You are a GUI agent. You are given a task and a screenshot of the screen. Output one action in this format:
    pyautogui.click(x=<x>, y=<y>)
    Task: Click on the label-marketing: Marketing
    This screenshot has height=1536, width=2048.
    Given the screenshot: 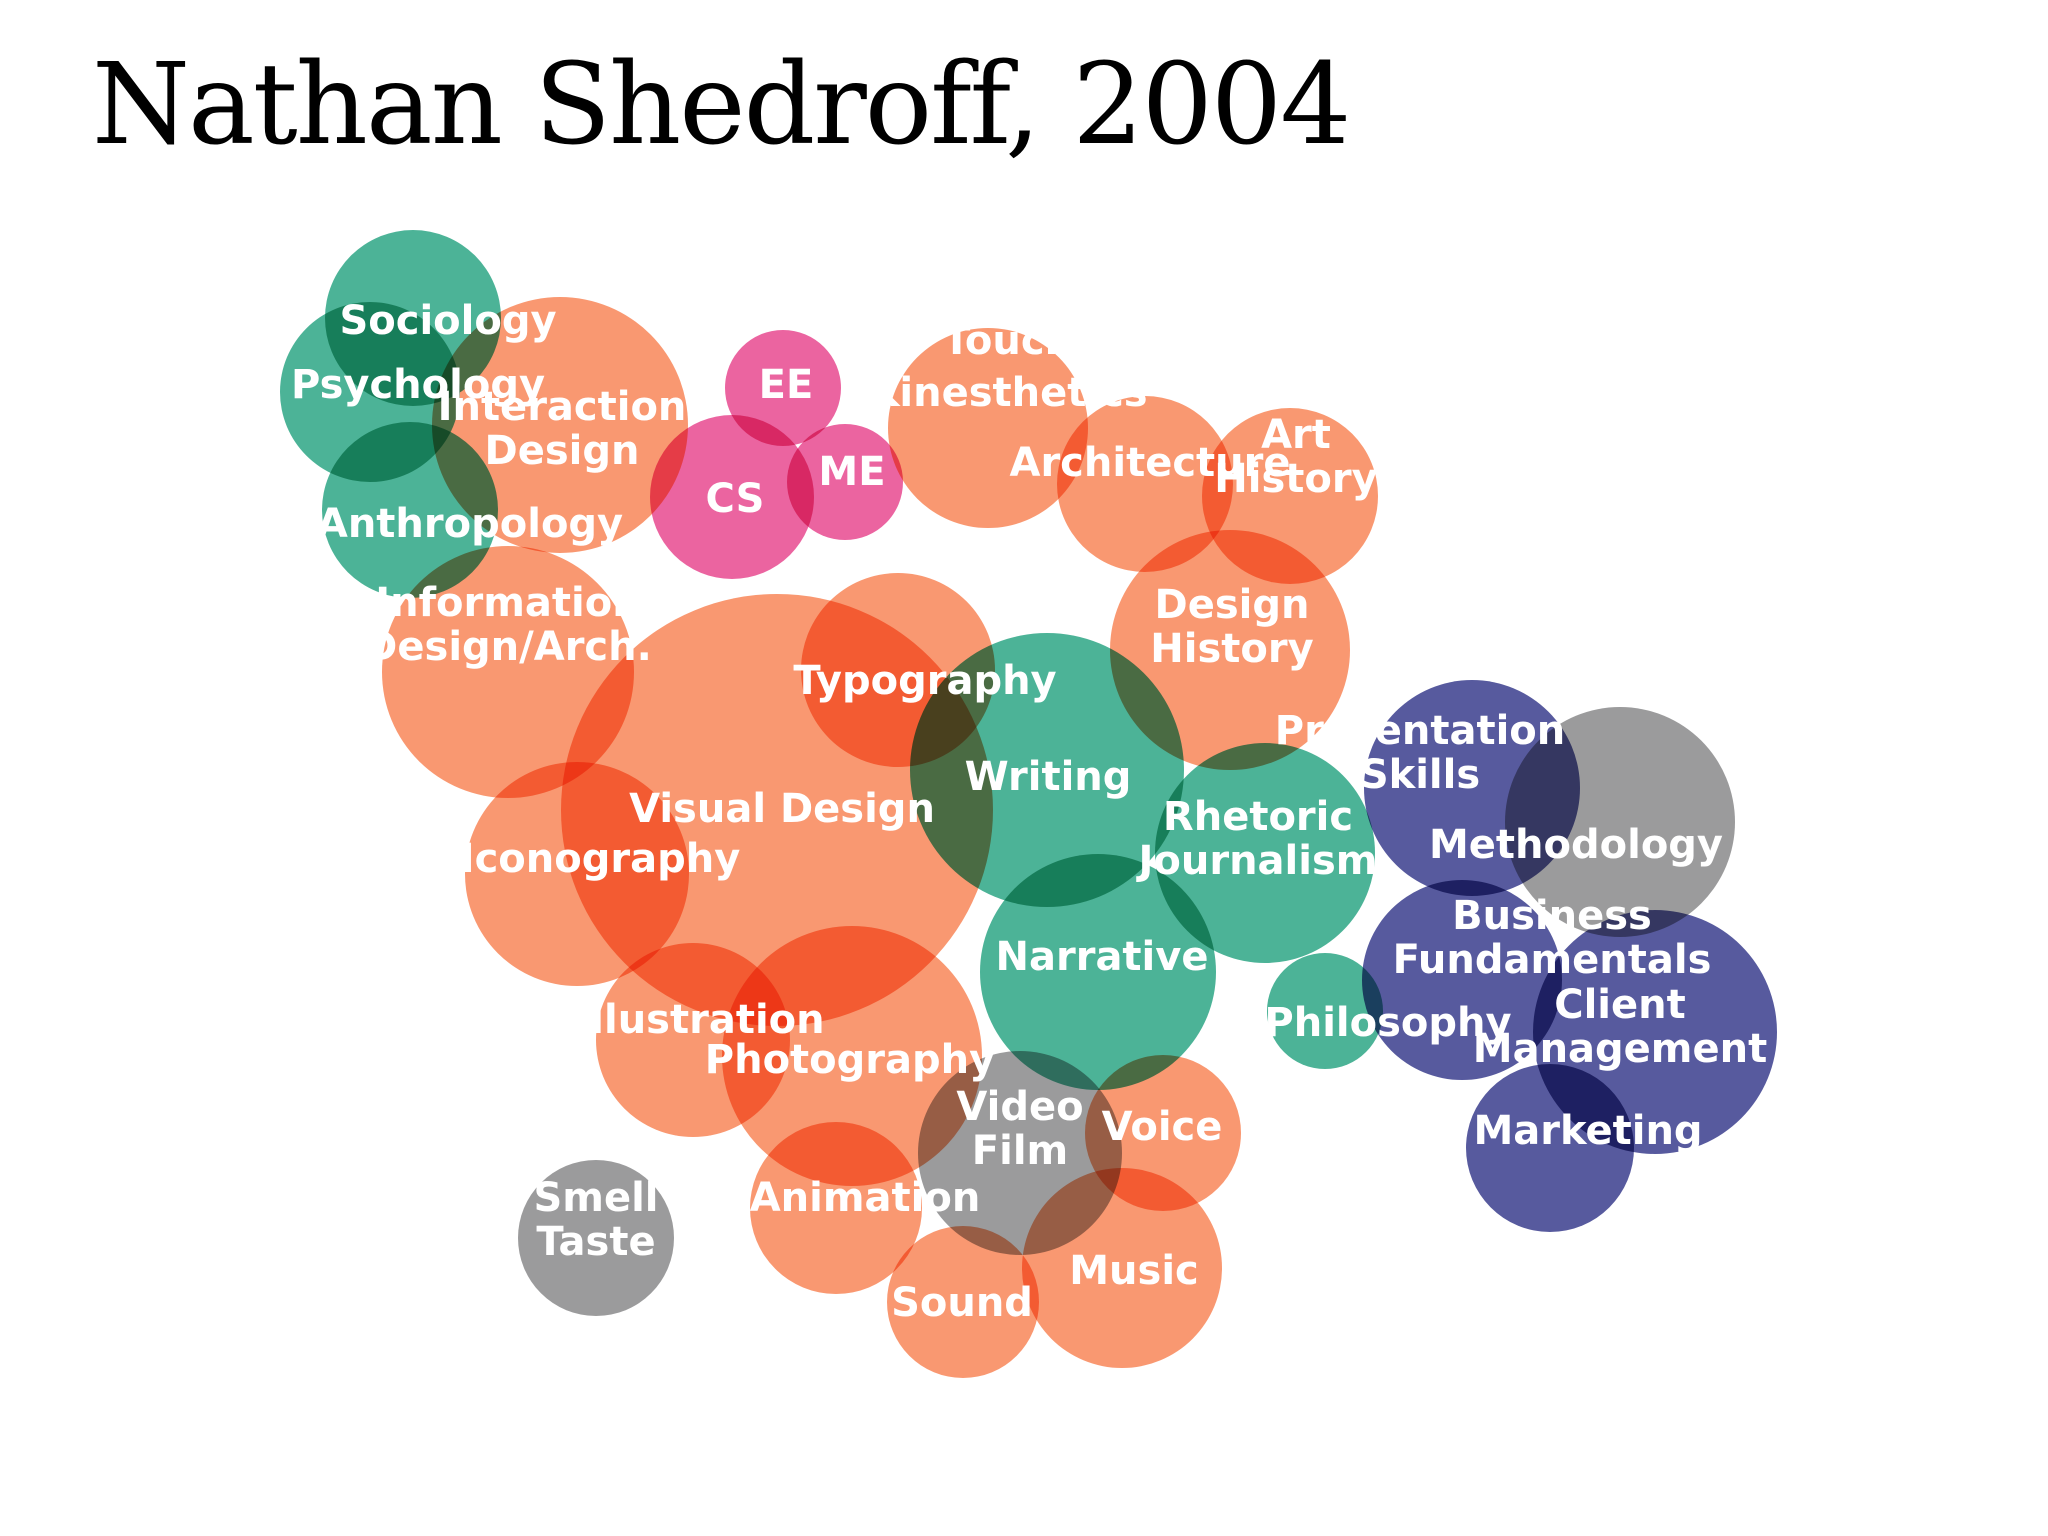 What is the action you would take?
    pyautogui.click(x=1587, y=1131)
    